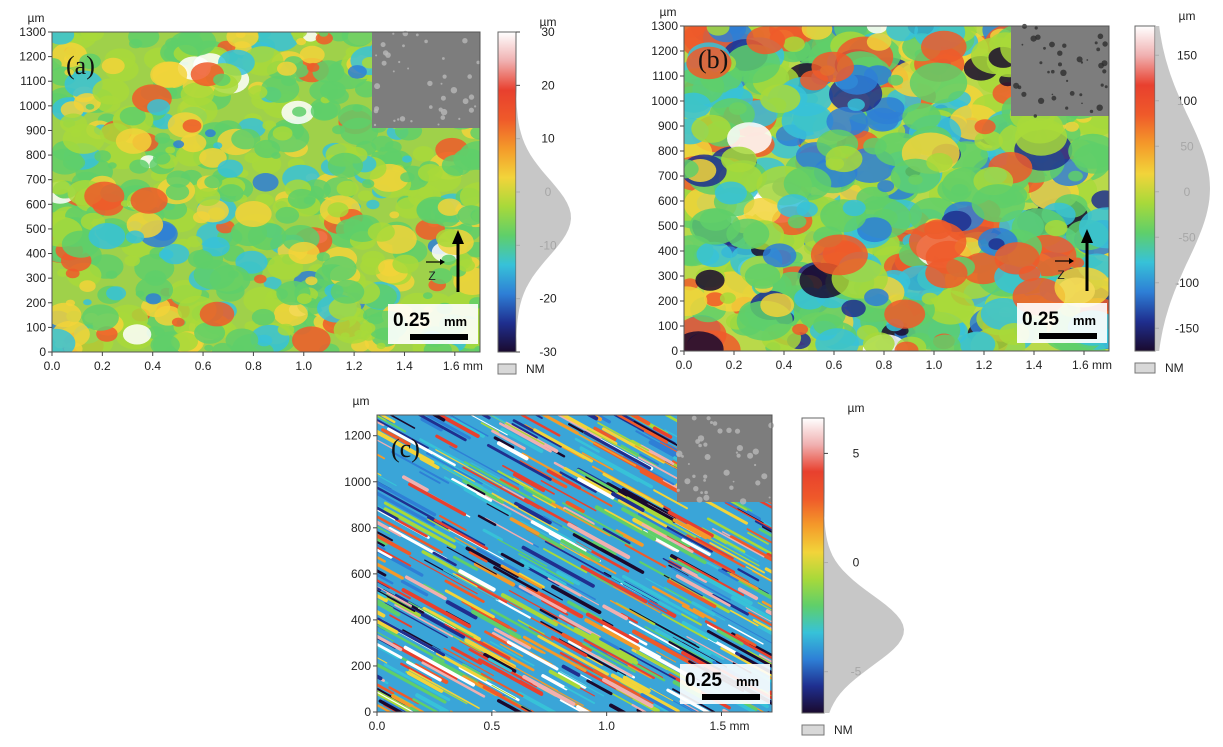 Image resolution: width=1223 pixels, height=747 pixels. Describe the element at coordinates (426, 79) in the screenshot. I see `panel-a-inset-image` at that location.